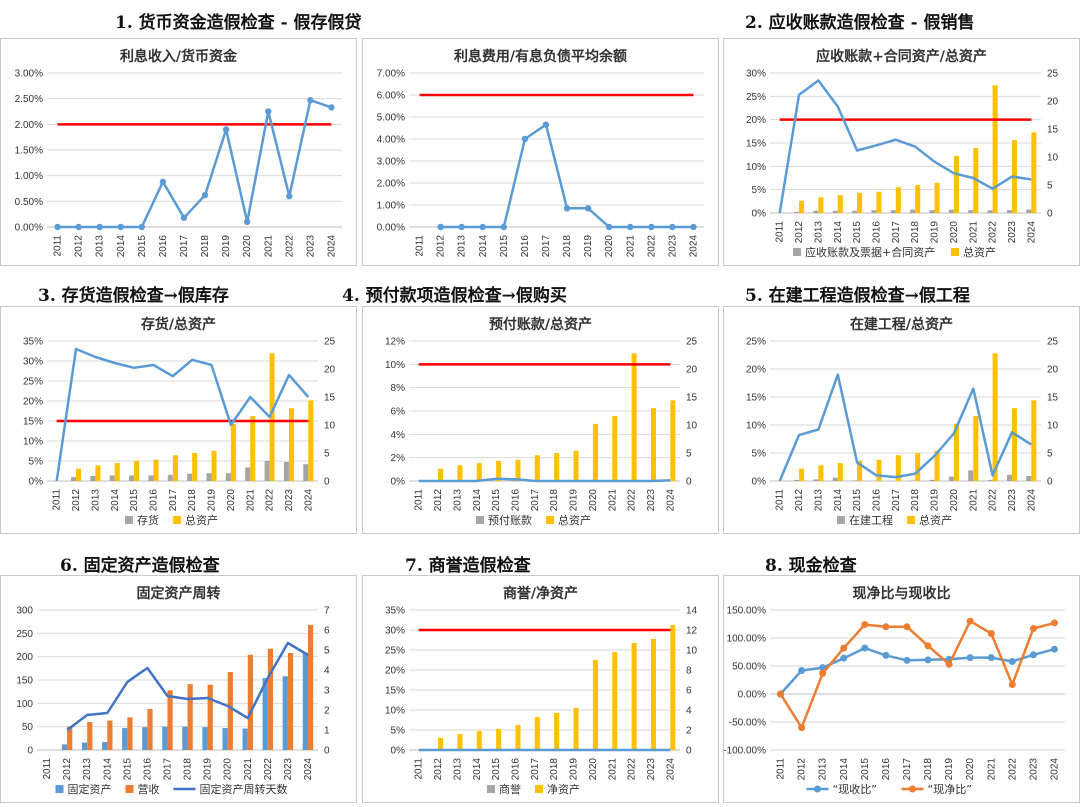 The image size is (1080, 807). I want to click on x-tick-label: 2019, so click(574, 769).